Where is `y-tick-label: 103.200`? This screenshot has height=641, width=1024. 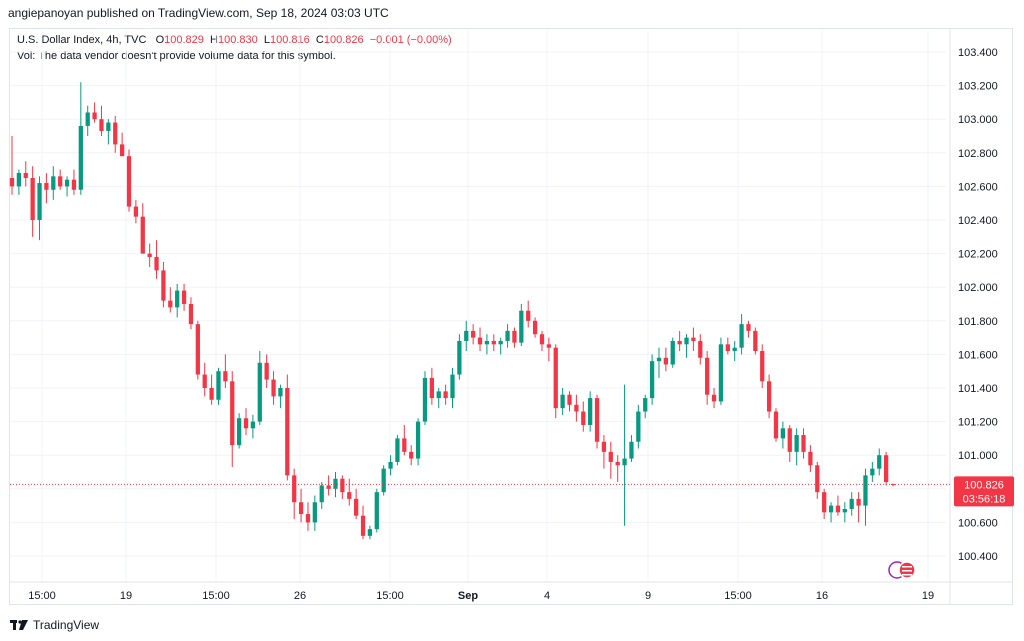 y-tick-label: 103.200 is located at coordinates (978, 87).